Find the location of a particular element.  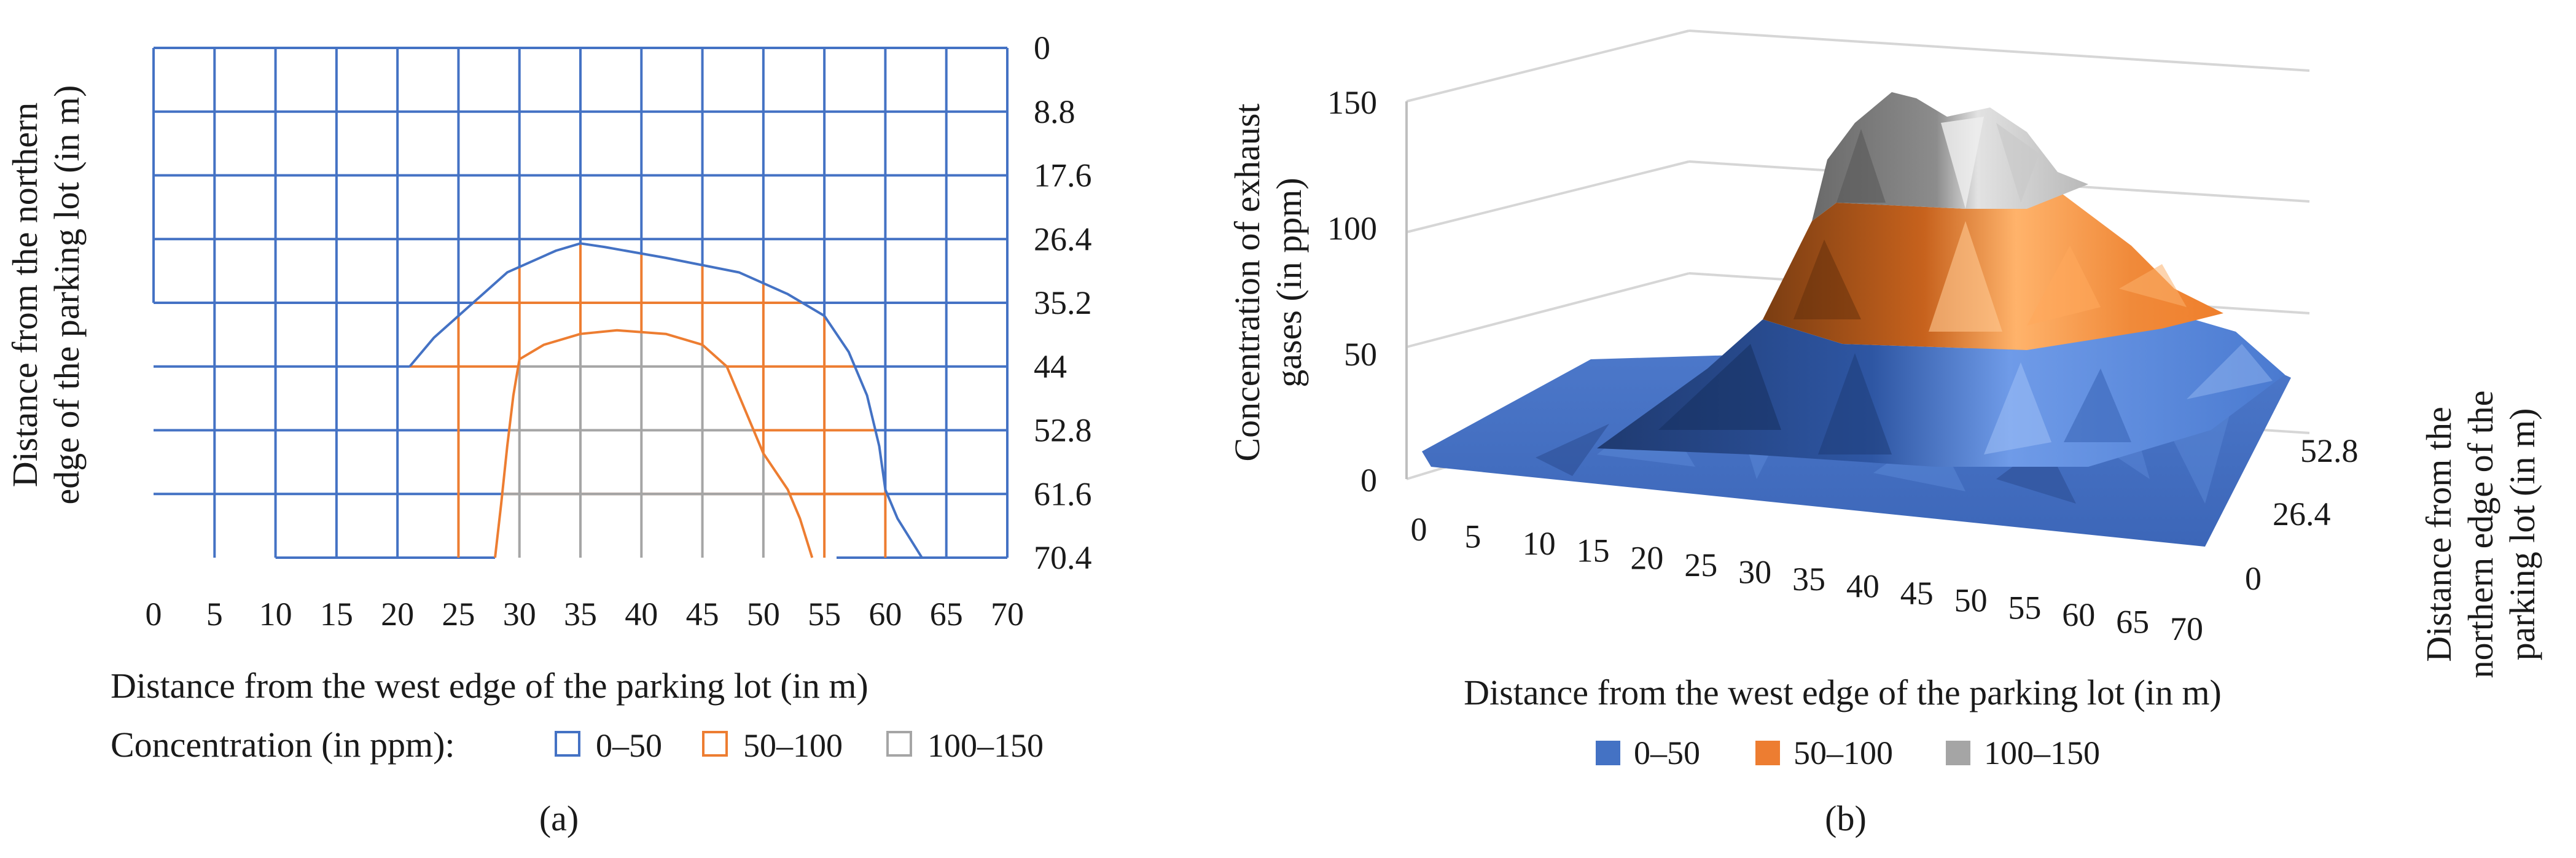

value-axis-label-line1: Concentration of exhaust is located at coordinates (1247, 282).